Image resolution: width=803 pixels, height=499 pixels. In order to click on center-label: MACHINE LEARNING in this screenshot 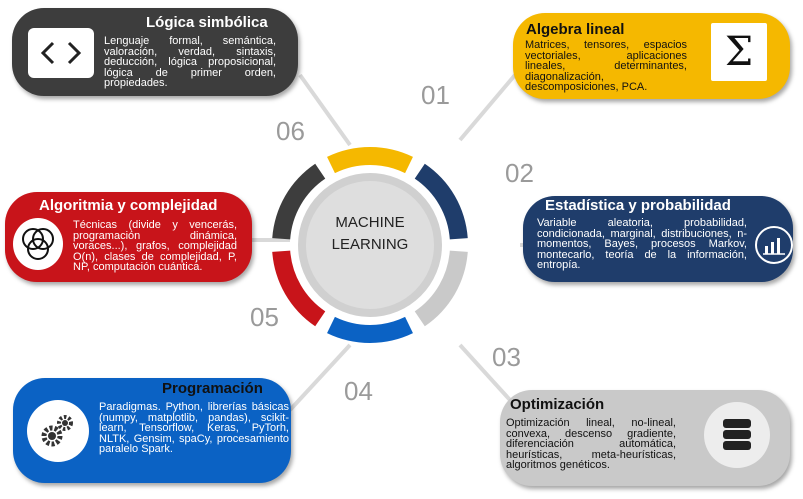, I will do `click(370, 234)`.